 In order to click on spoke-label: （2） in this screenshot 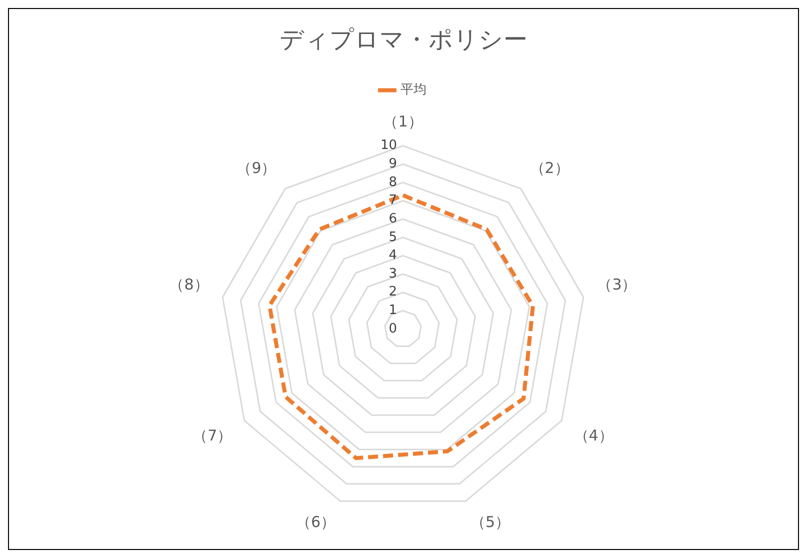, I will do `click(550, 167)`.